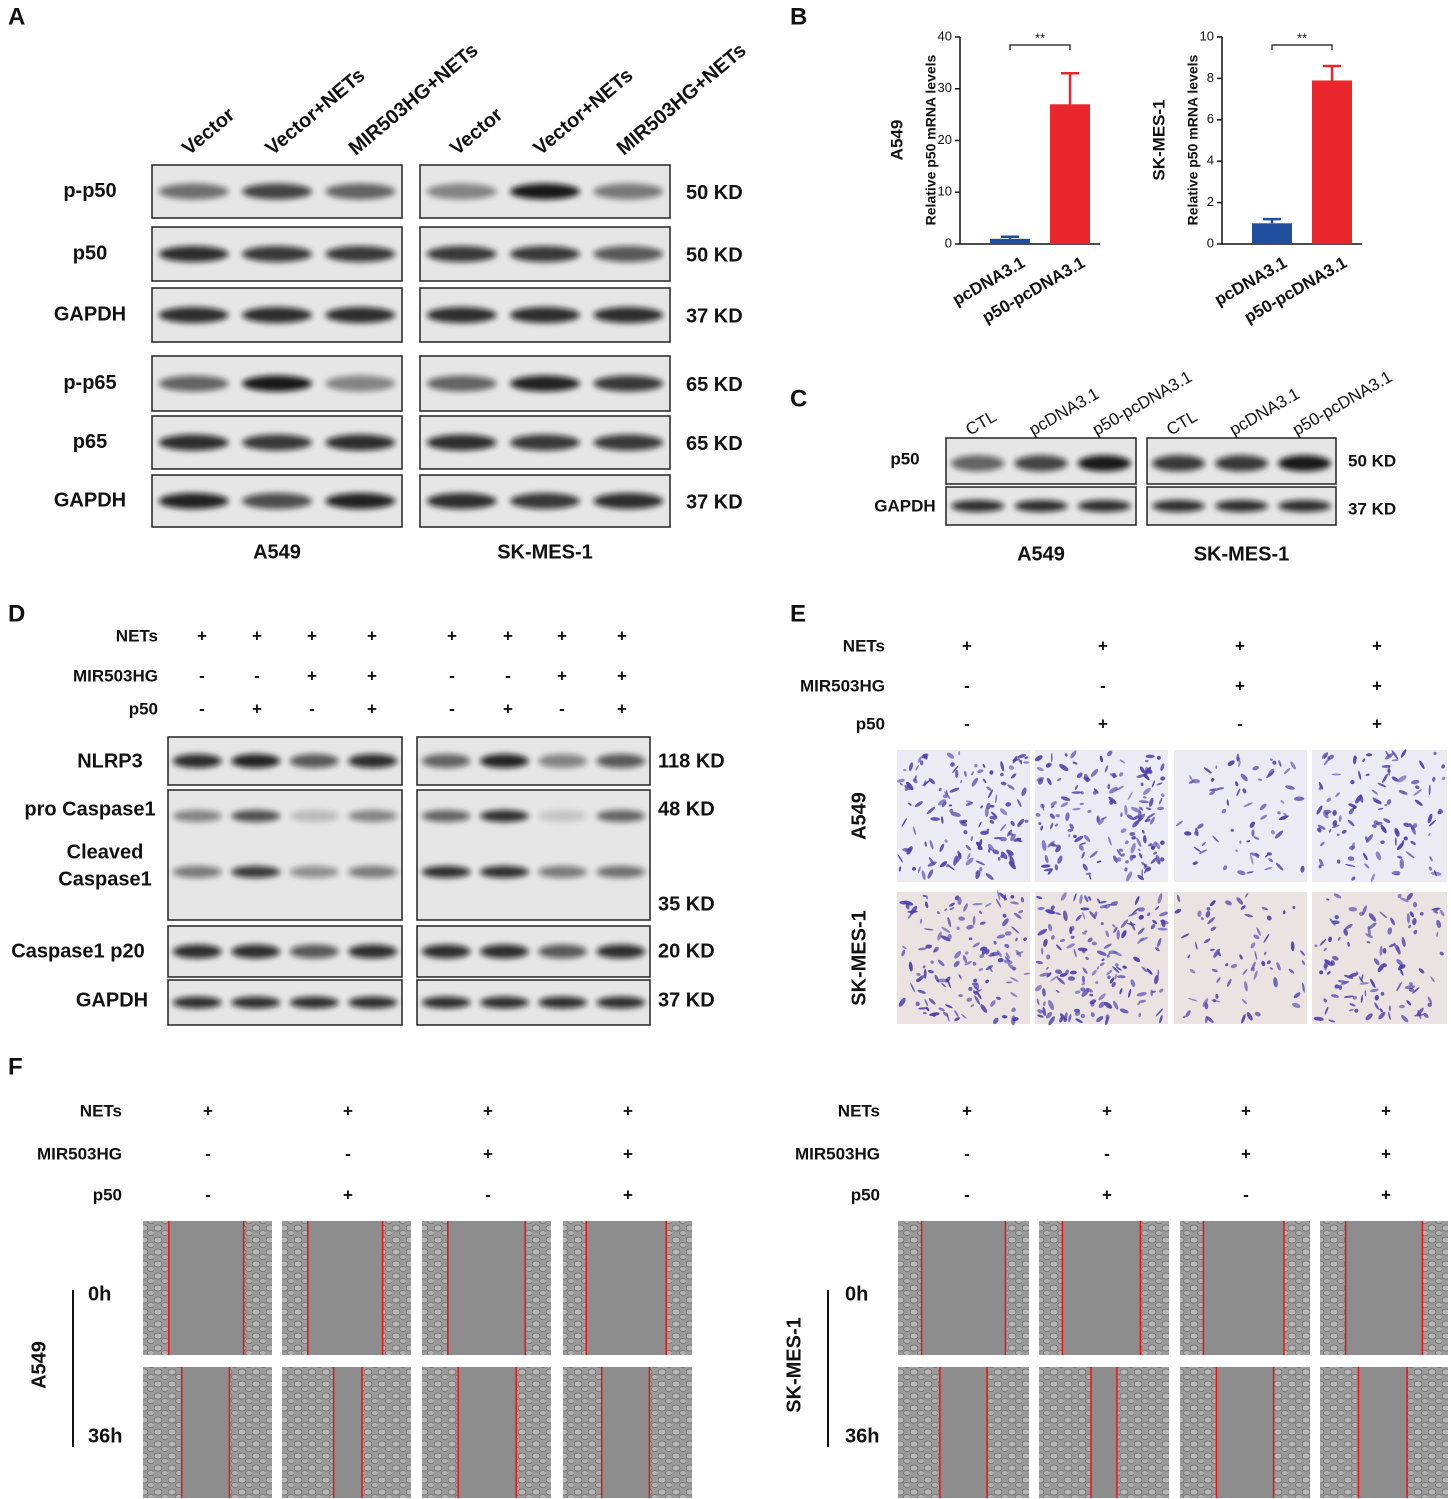 The width and height of the screenshot is (1451, 1499). Describe the element at coordinates (1372, 460) in the screenshot. I see `size-label: 50 KD` at that location.